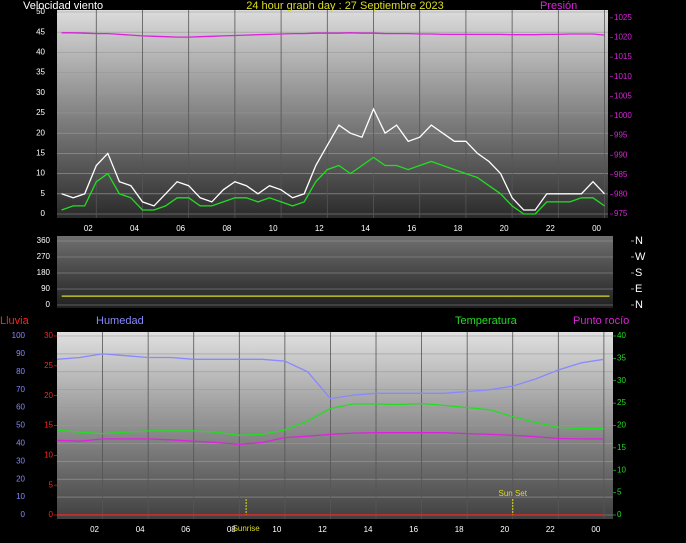  What do you see at coordinates (51, 514) in the screenshot?
I see `y3-tick-label: 0` at bounding box center [51, 514].